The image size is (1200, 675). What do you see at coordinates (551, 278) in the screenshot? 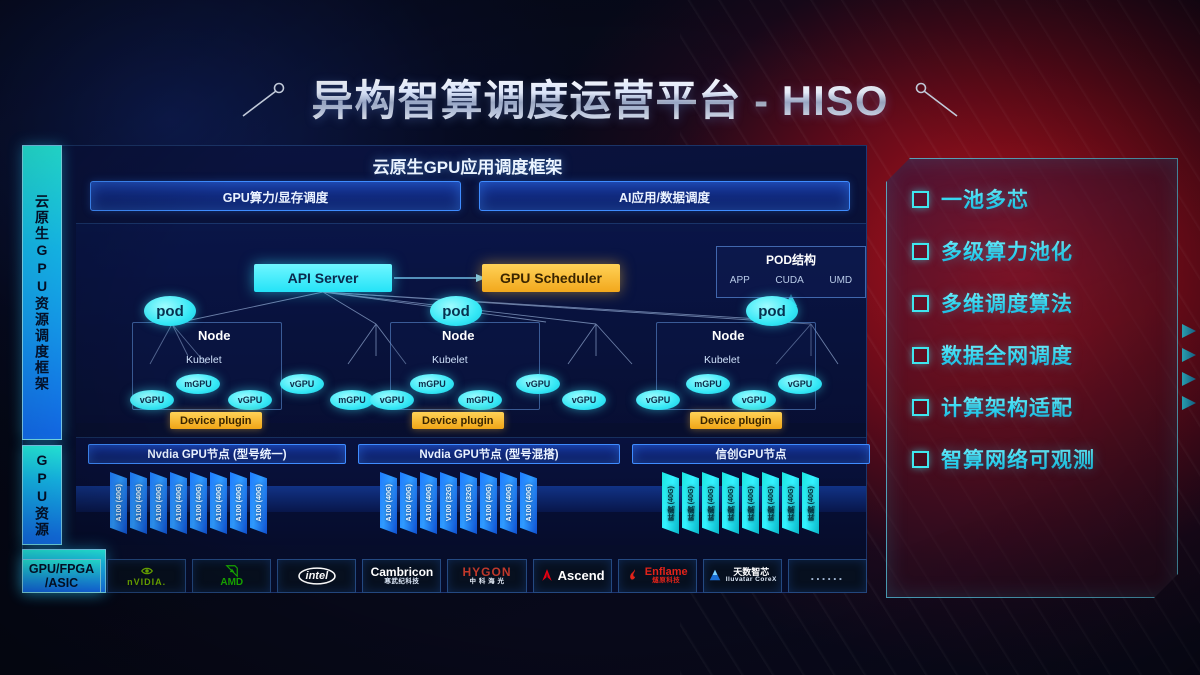
I see `gpu-scheduler-box: GPU Scheduler` at bounding box center [551, 278].